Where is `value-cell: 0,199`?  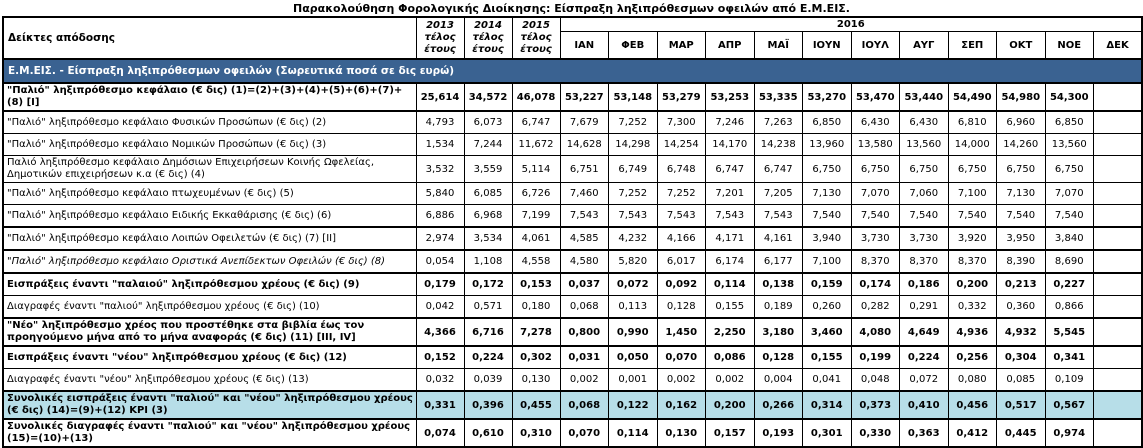 value-cell: 0,199 is located at coordinates (875, 357).